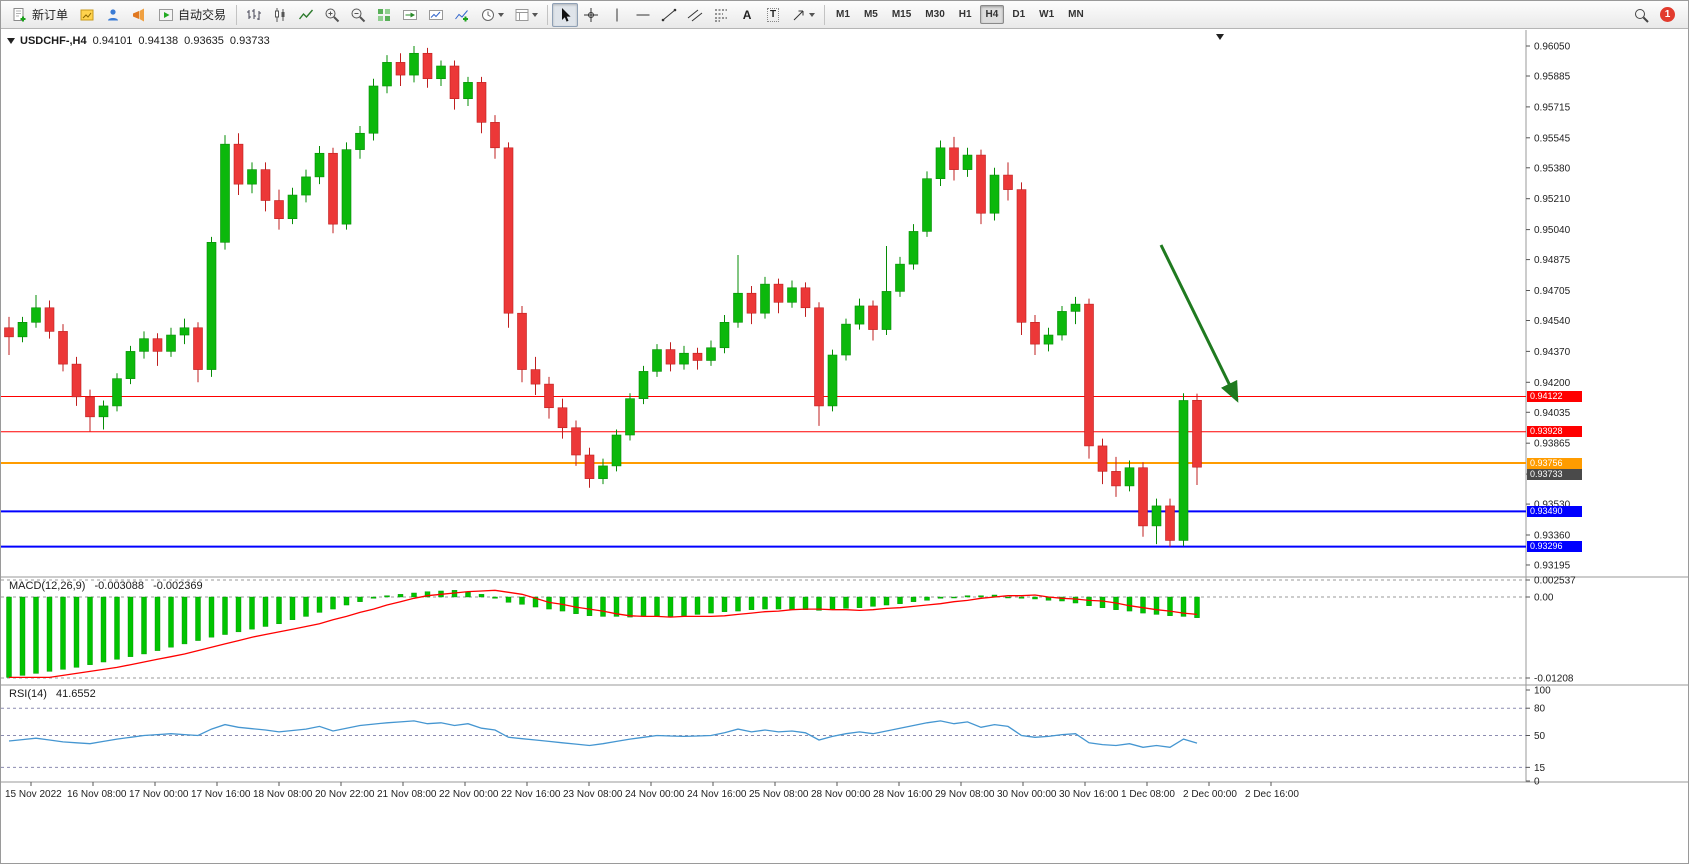 Image resolution: width=1689 pixels, height=864 pixels. What do you see at coordinates (462, 15) in the screenshot?
I see `indicators-button` at bounding box center [462, 15].